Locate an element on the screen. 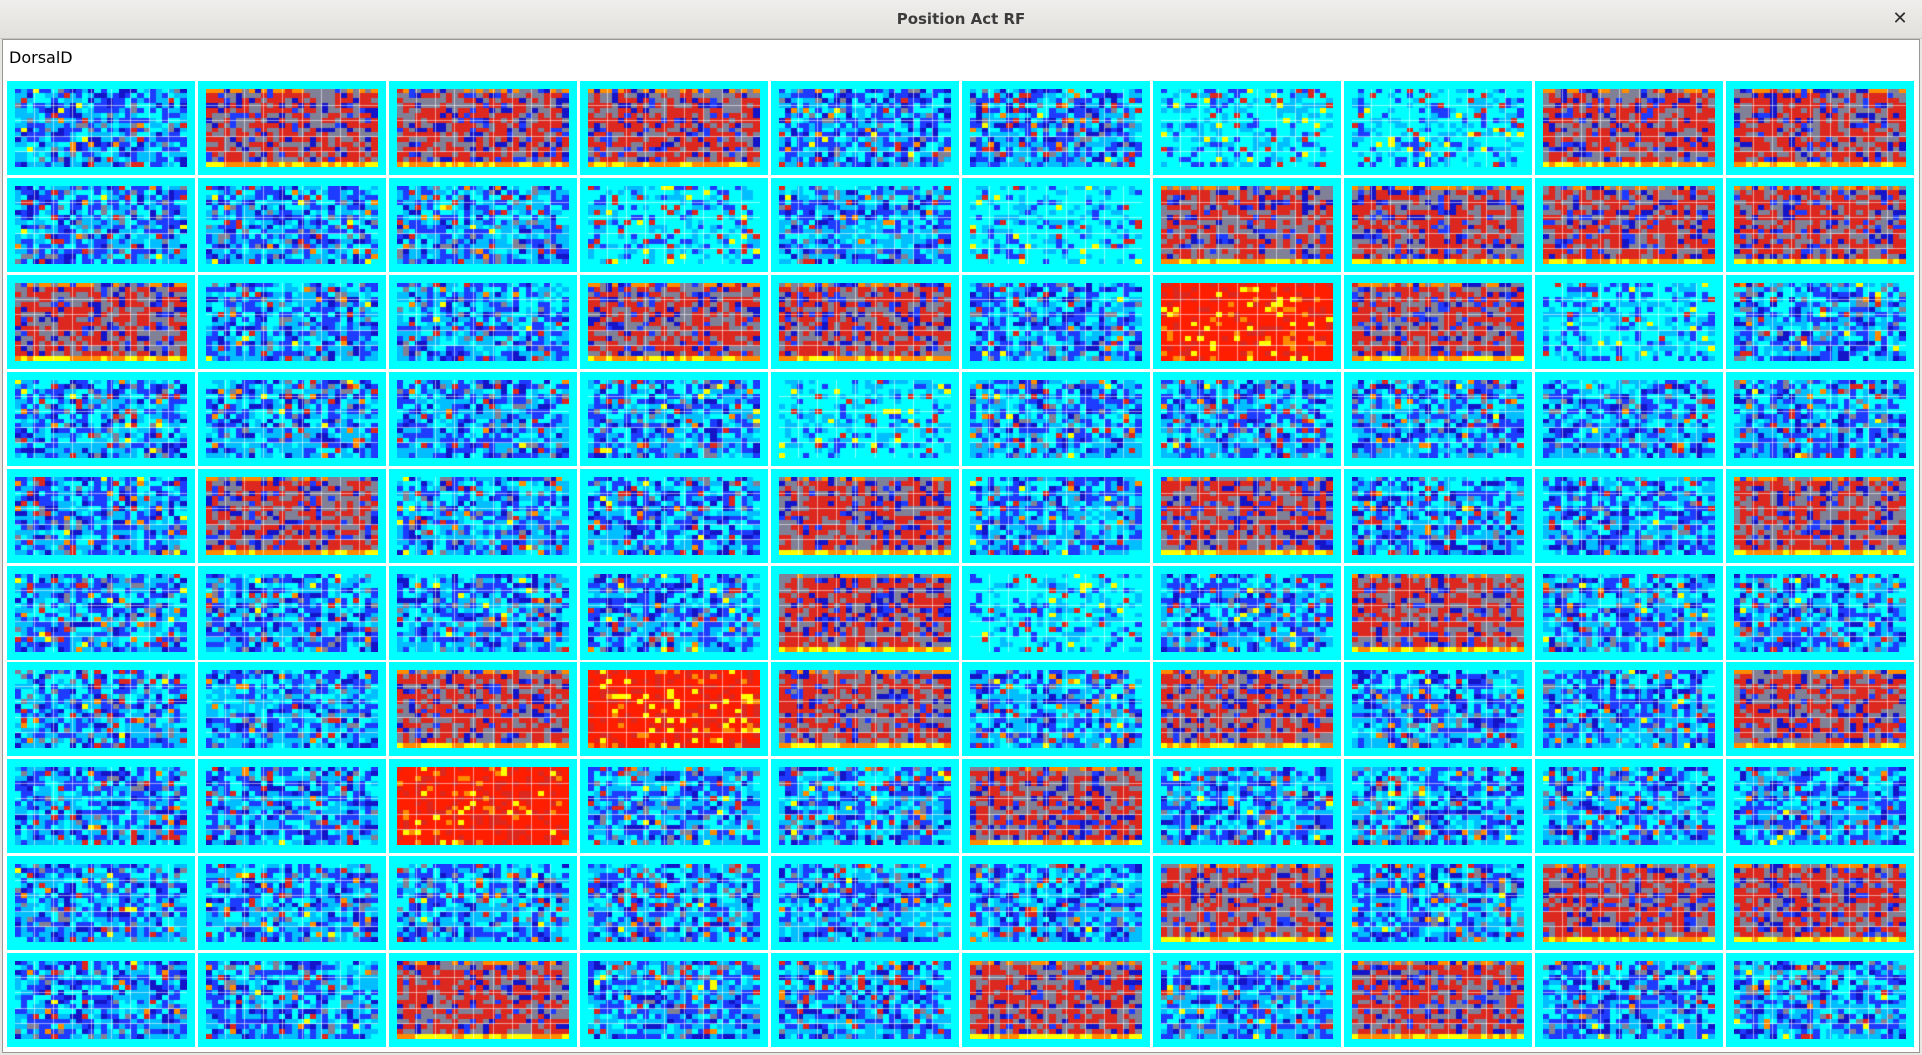 Image resolution: width=1922 pixels, height=1055 pixels. window-title: Position Act RF is located at coordinates (961, 19).